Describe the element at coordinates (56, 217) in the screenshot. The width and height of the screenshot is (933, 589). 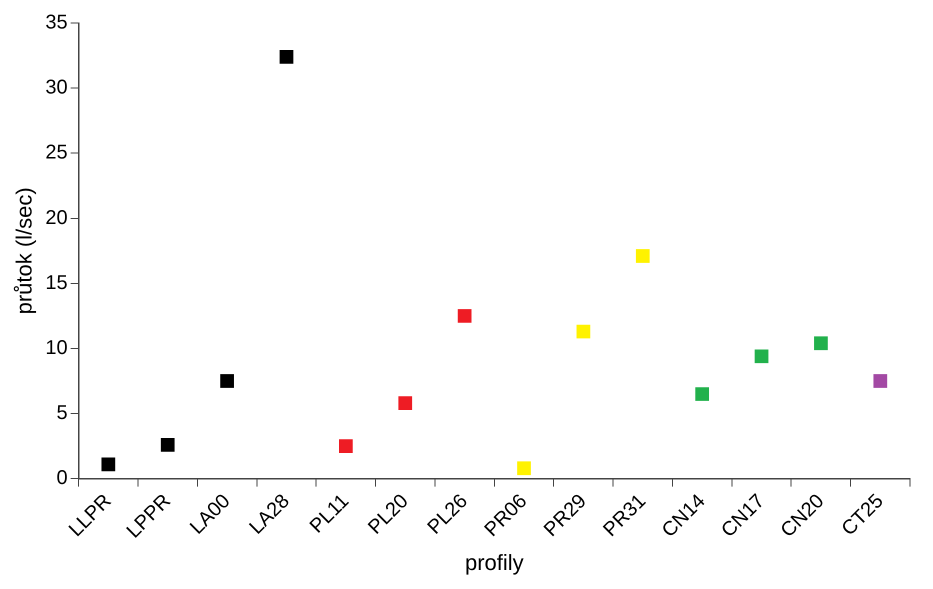
I see `y-tick-label: 20` at that location.